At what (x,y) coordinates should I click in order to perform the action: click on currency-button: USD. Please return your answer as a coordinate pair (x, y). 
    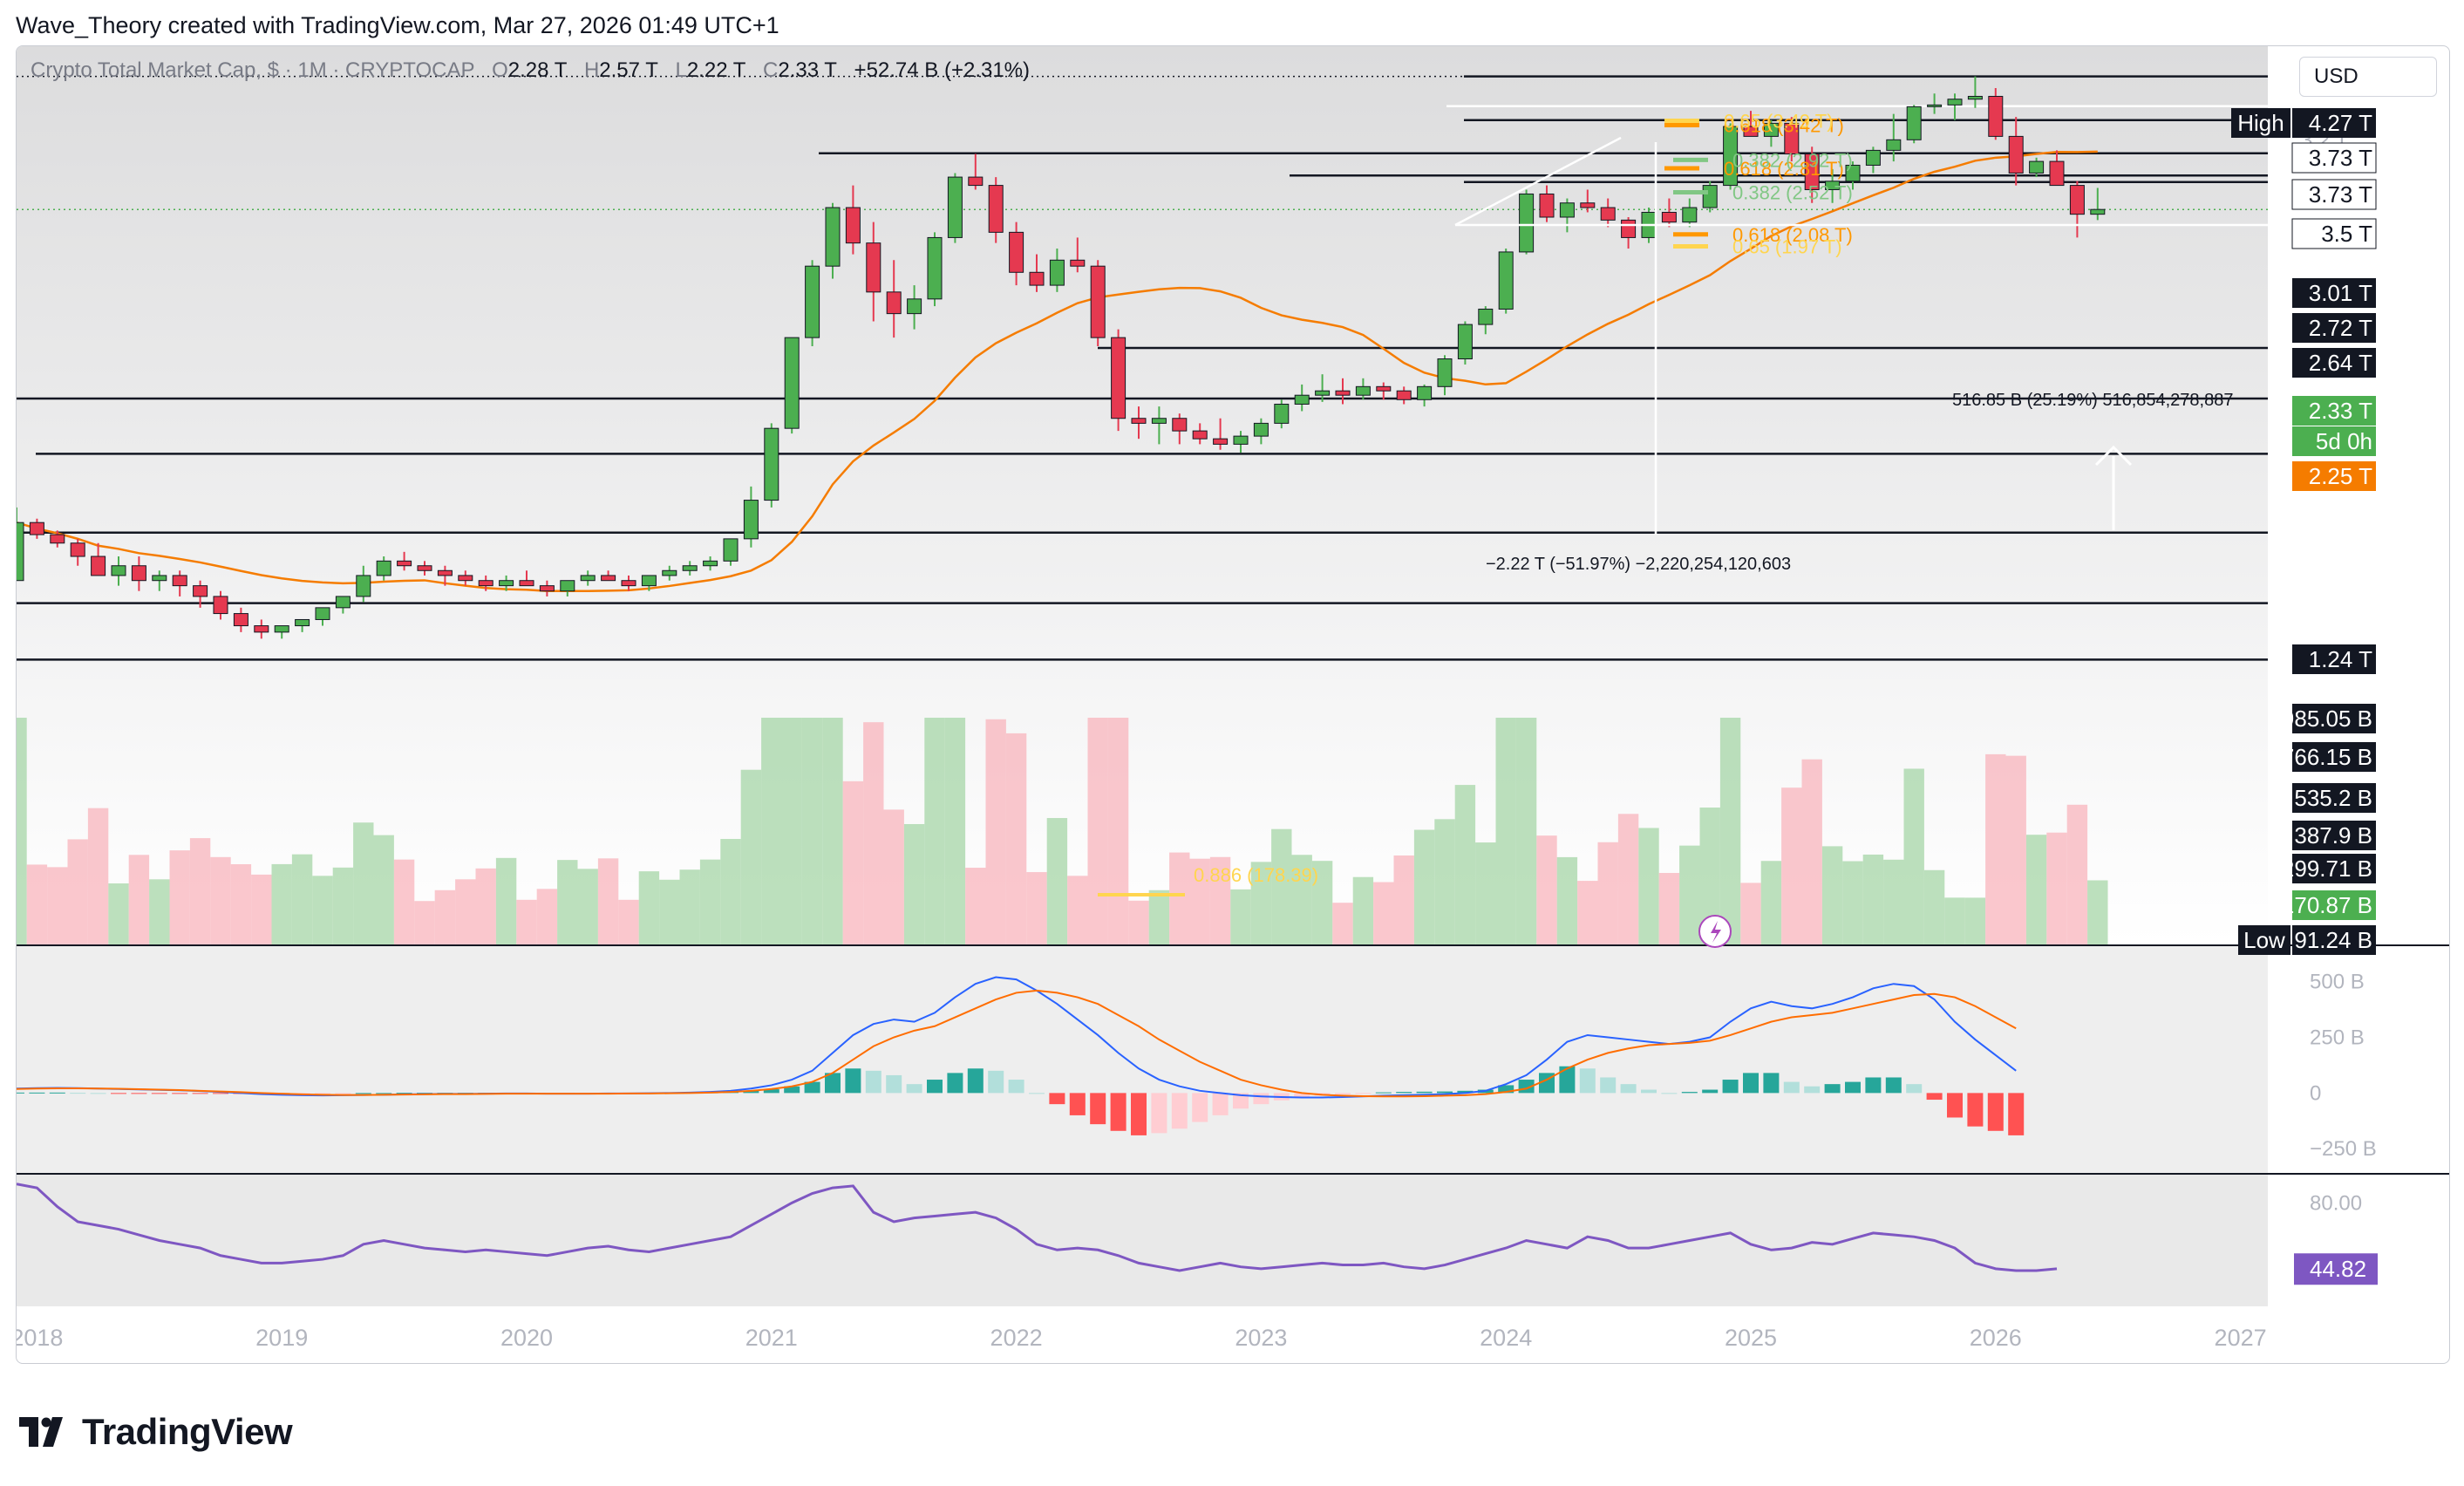
    Looking at the image, I should click on (2368, 77).